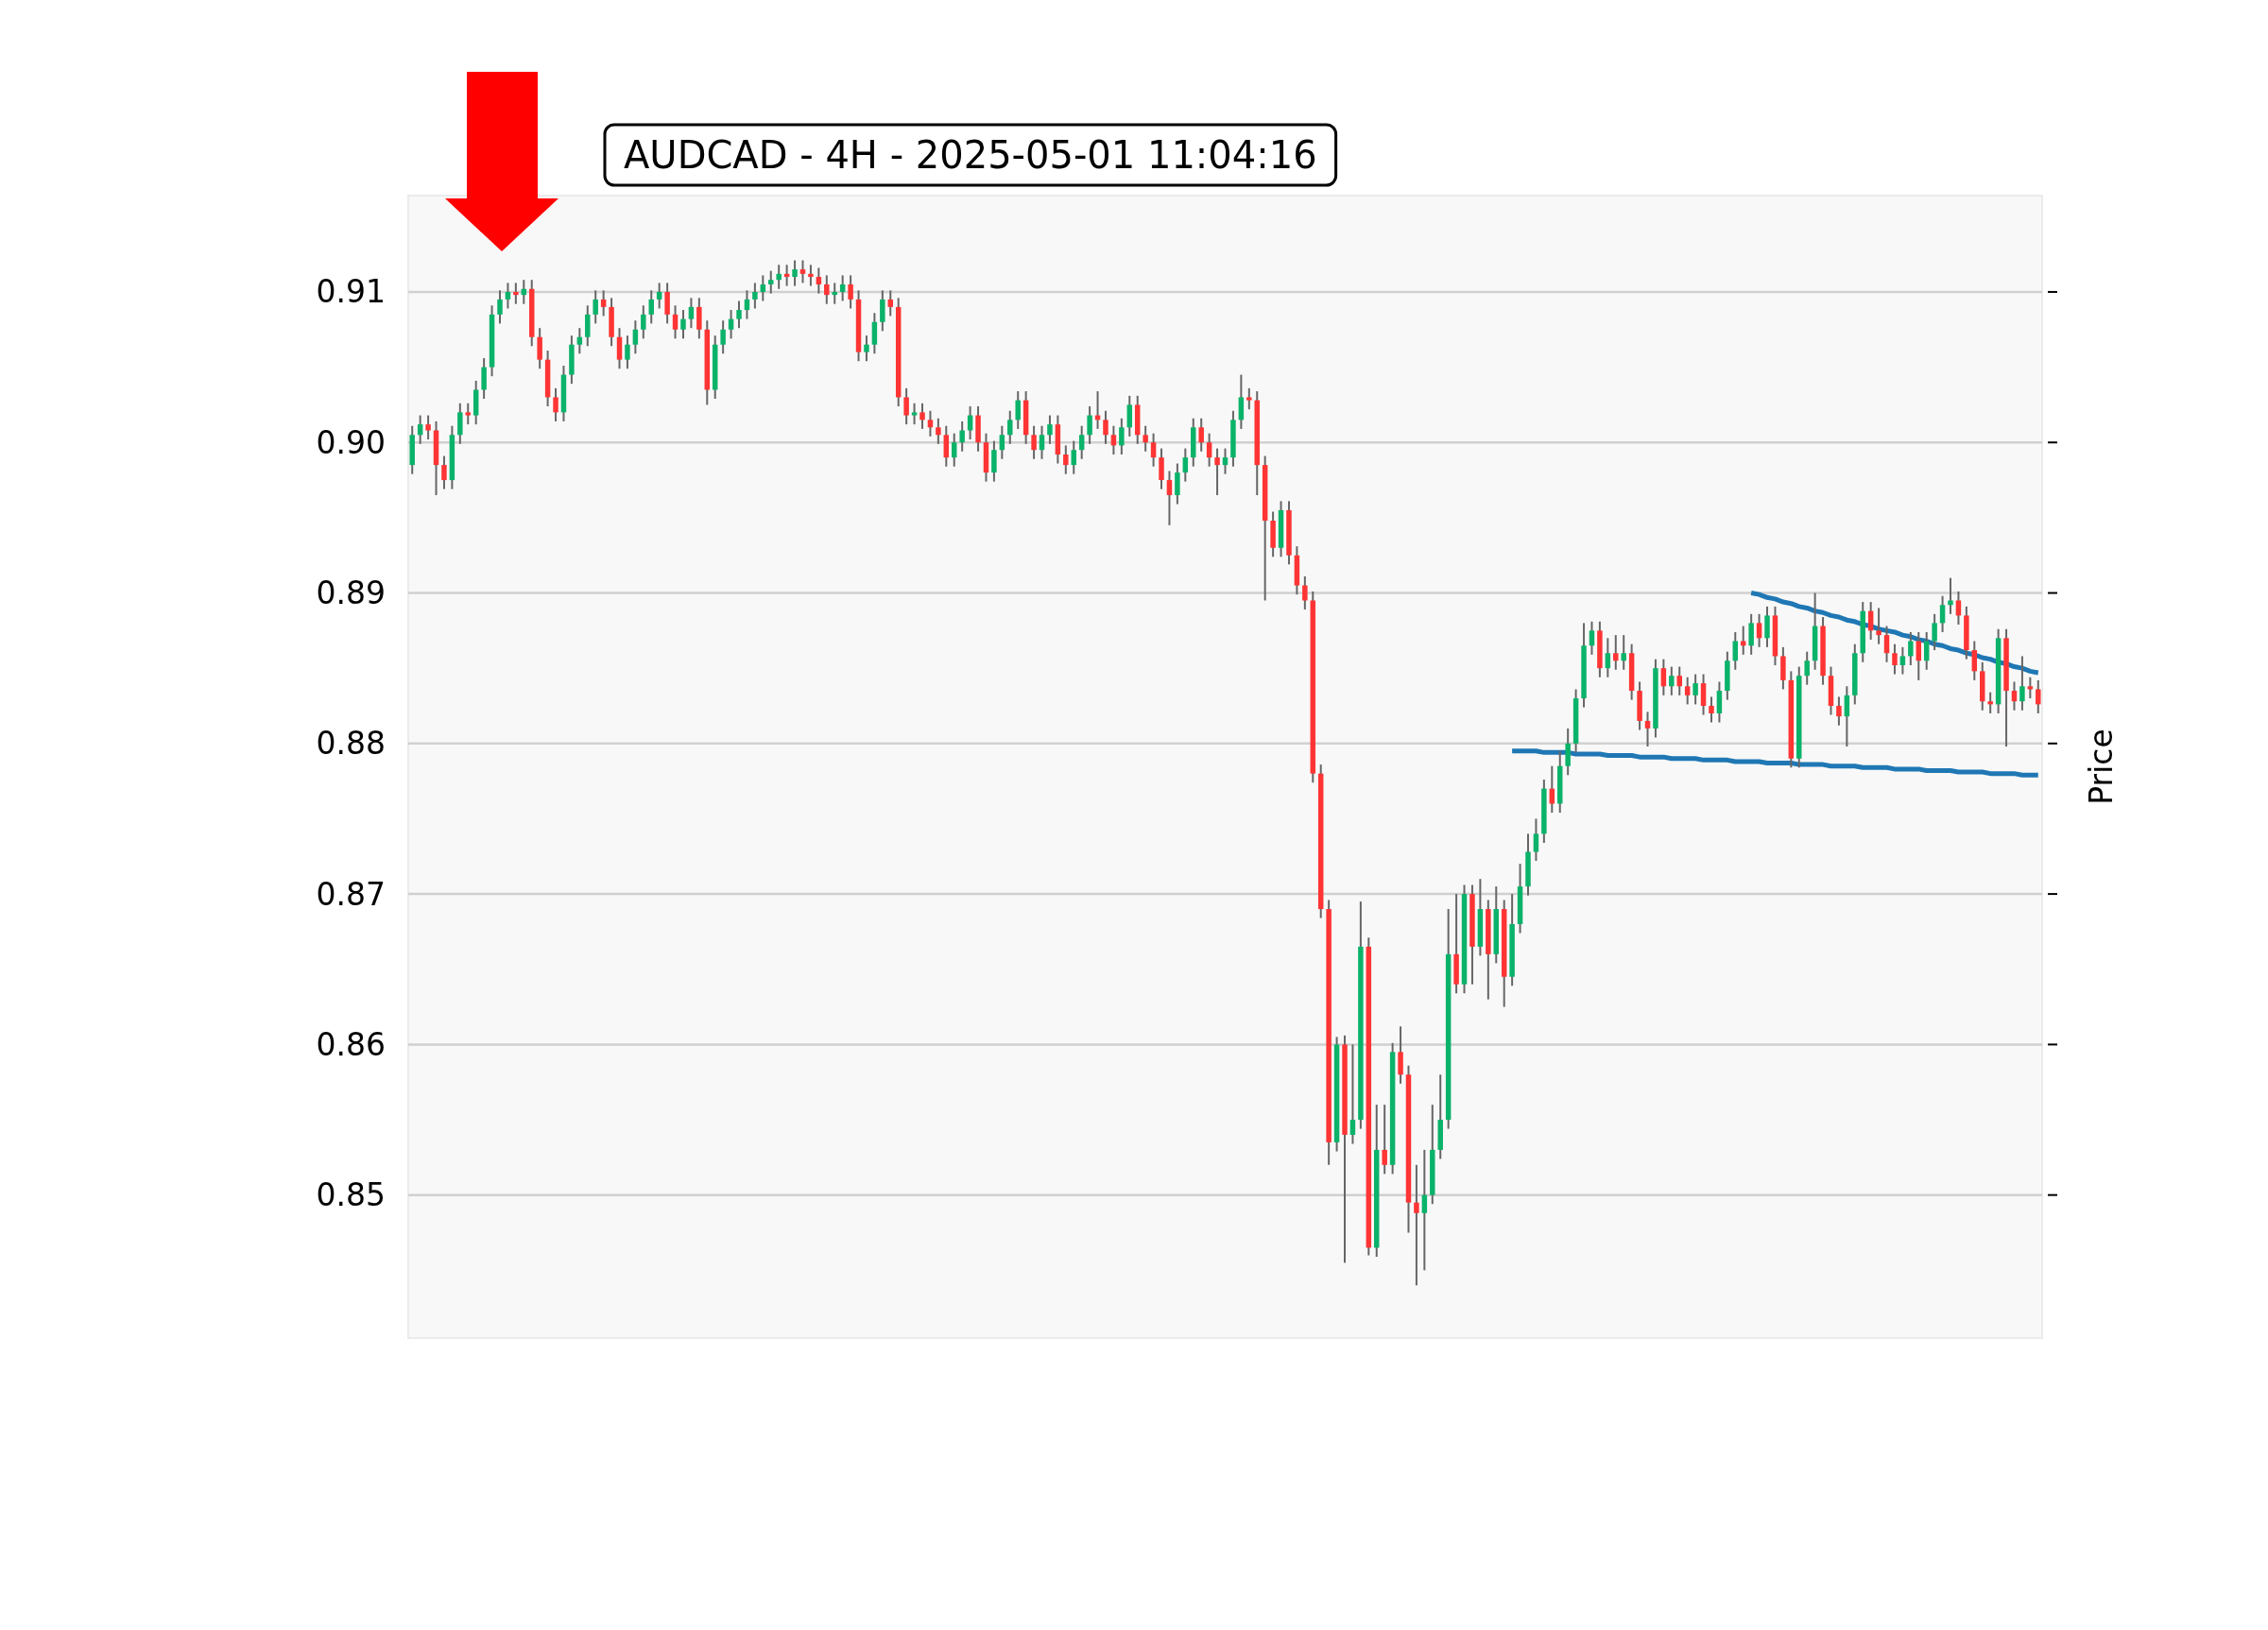 This screenshot has width=2268, height=1630. I want to click on y-axis-title: Price, so click(2101, 767).